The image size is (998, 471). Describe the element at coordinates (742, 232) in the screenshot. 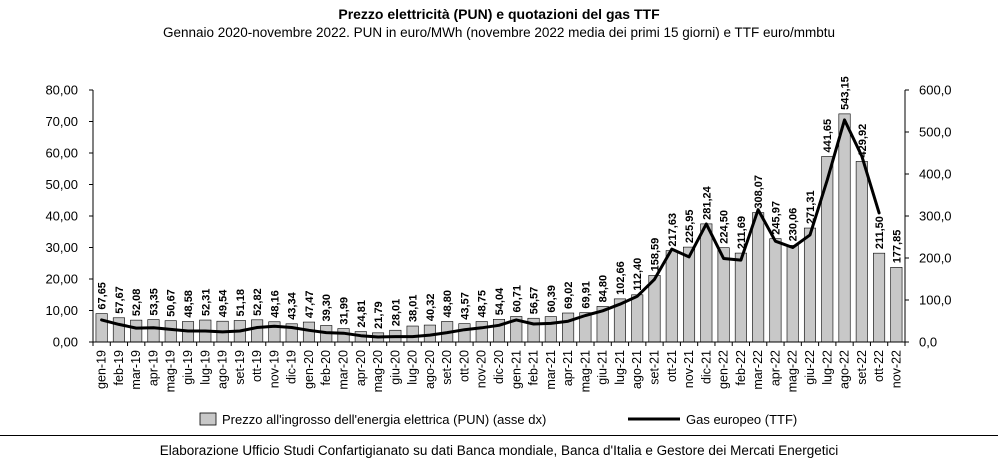

I see `bar-data-label: 211,69` at that location.